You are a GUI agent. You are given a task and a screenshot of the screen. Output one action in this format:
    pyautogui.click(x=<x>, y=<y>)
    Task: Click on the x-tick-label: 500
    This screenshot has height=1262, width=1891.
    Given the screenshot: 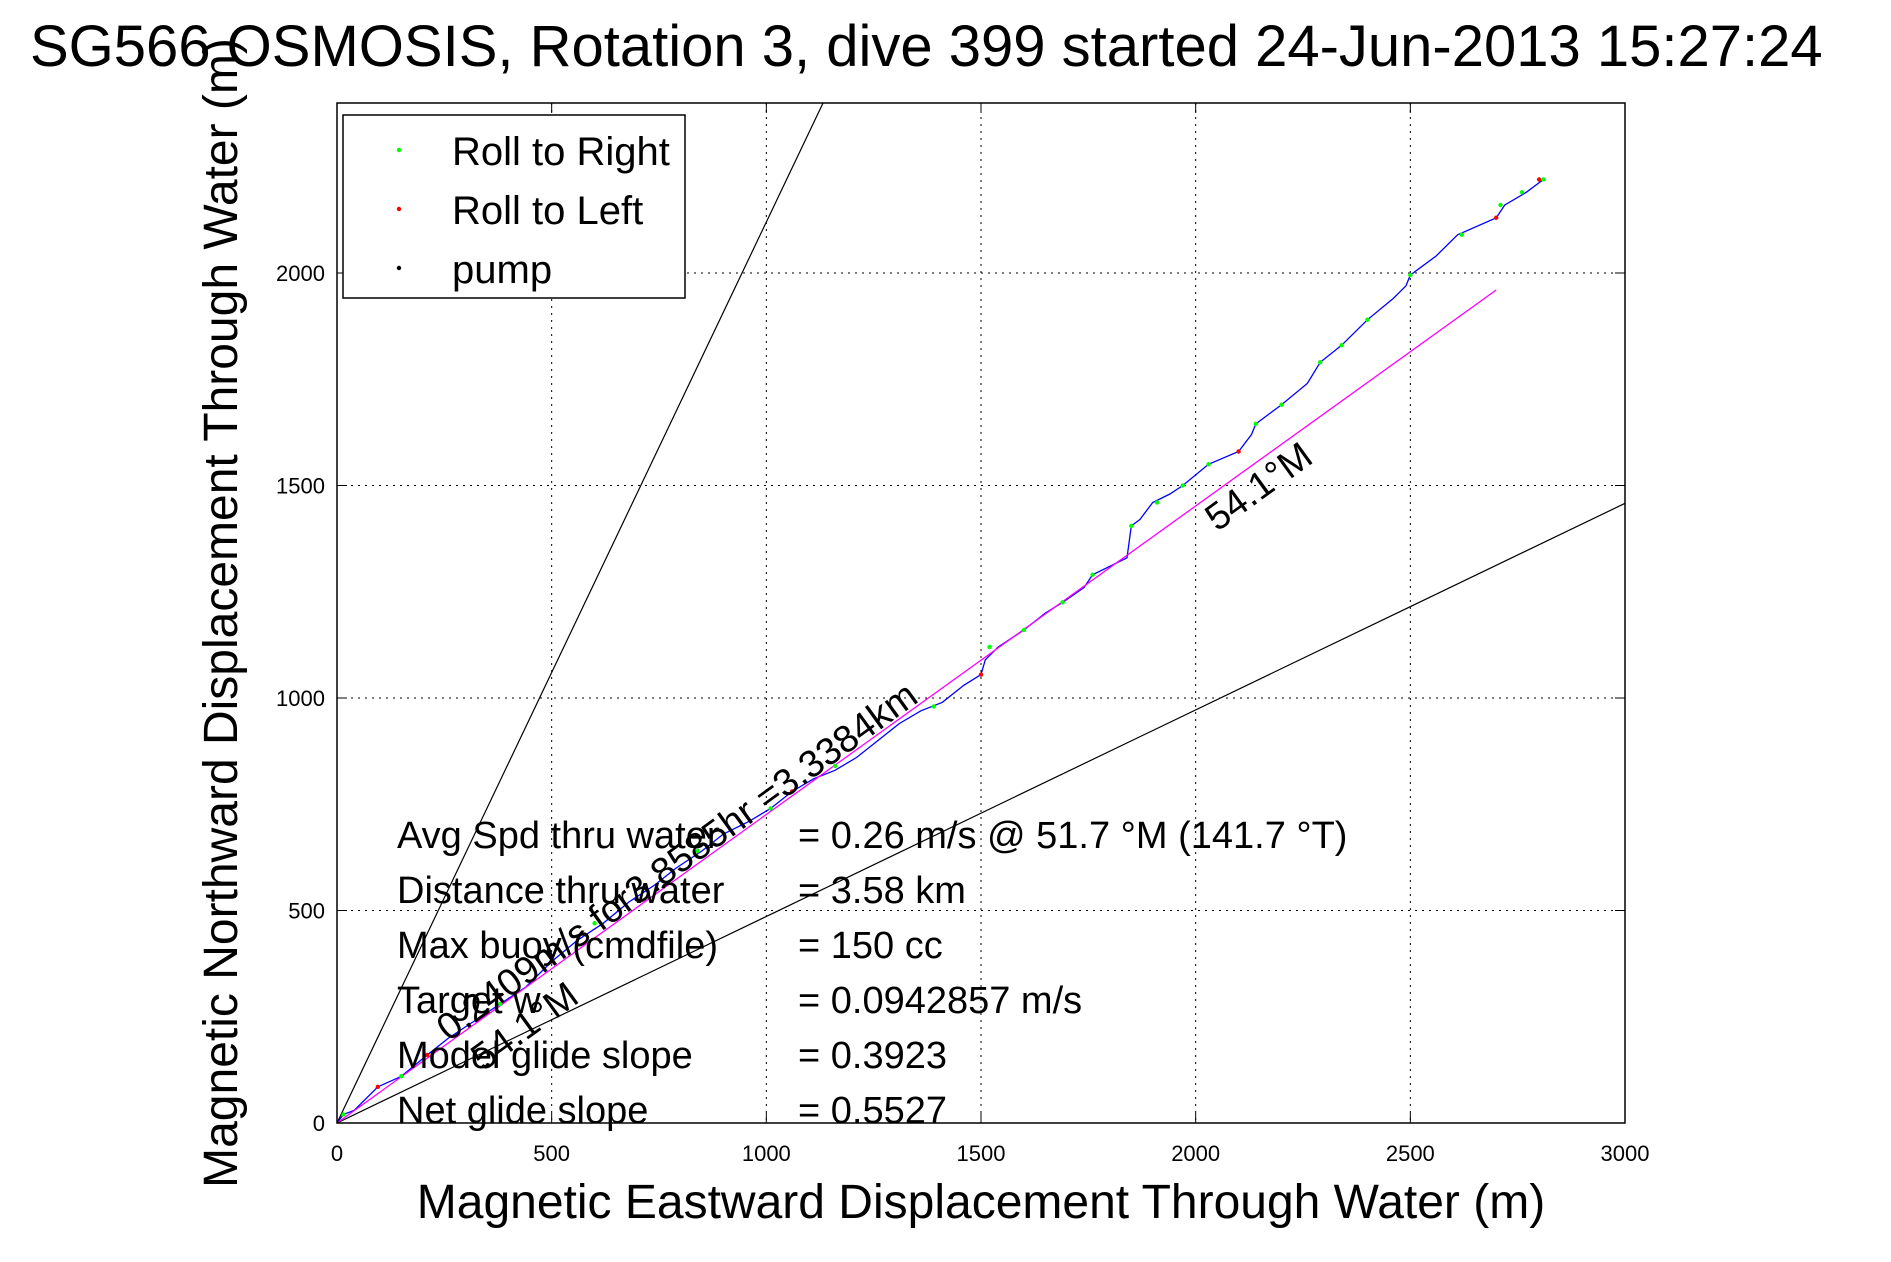 What is the action you would take?
    pyautogui.click(x=551, y=1153)
    